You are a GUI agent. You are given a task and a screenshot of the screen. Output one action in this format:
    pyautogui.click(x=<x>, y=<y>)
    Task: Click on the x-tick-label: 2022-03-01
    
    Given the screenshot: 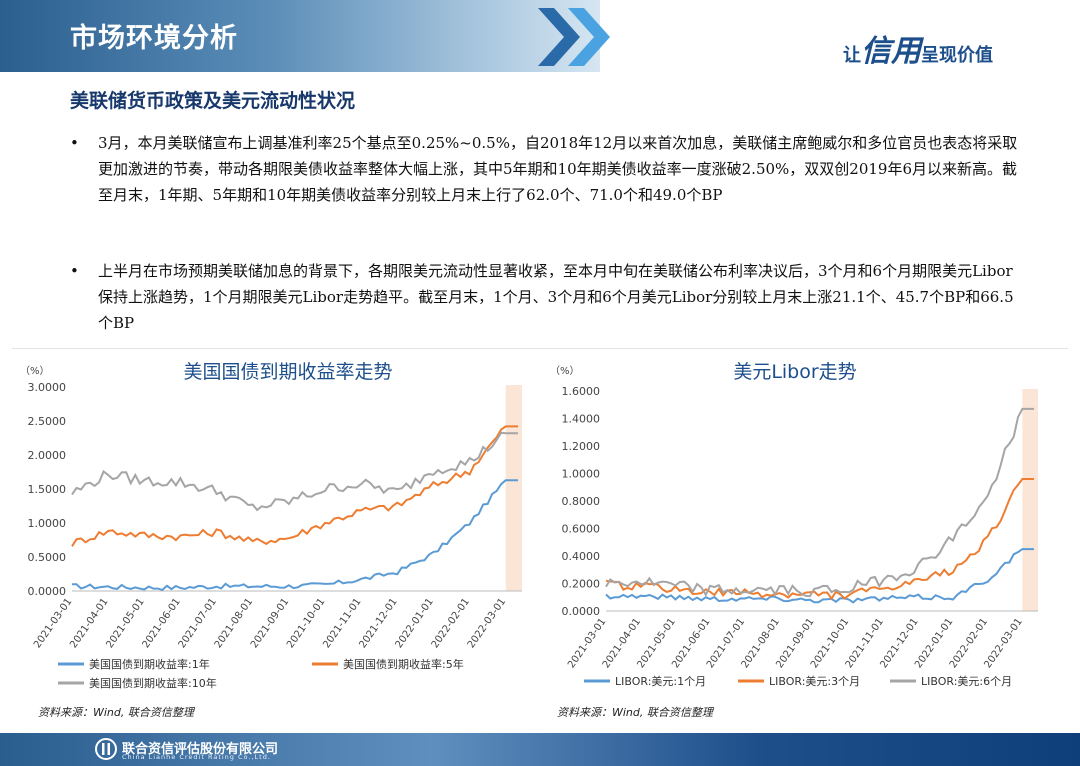 What is the action you would take?
    pyautogui.click(x=487, y=623)
    